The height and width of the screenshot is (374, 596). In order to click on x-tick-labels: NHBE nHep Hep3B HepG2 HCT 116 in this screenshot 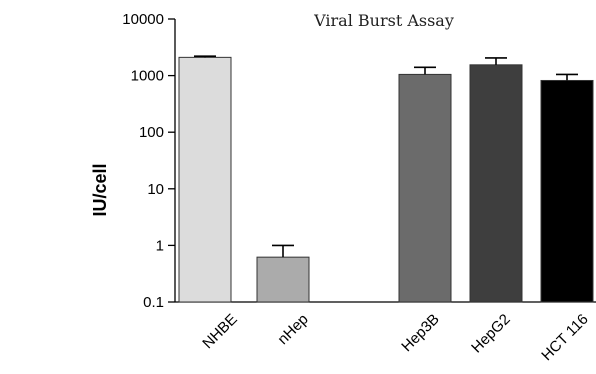, I will do `click(395, 337)`.